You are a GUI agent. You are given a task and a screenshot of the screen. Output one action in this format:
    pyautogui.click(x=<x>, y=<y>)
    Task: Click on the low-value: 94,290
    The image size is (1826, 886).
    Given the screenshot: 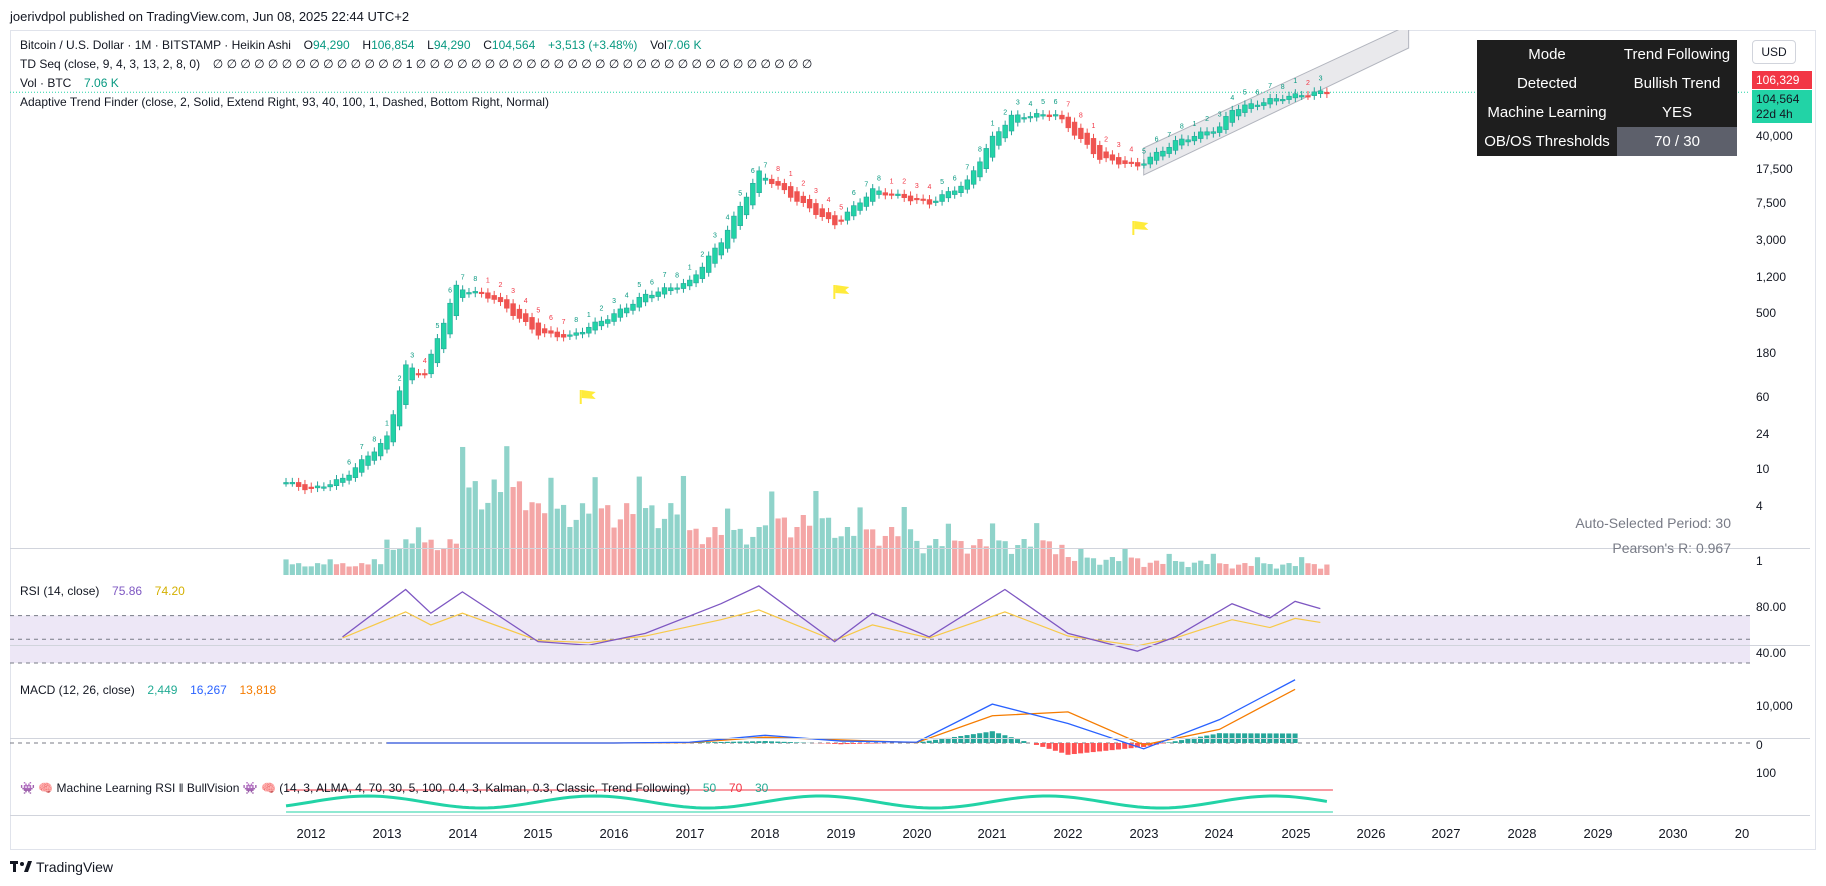 What is the action you would take?
    pyautogui.click(x=452, y=45)
    